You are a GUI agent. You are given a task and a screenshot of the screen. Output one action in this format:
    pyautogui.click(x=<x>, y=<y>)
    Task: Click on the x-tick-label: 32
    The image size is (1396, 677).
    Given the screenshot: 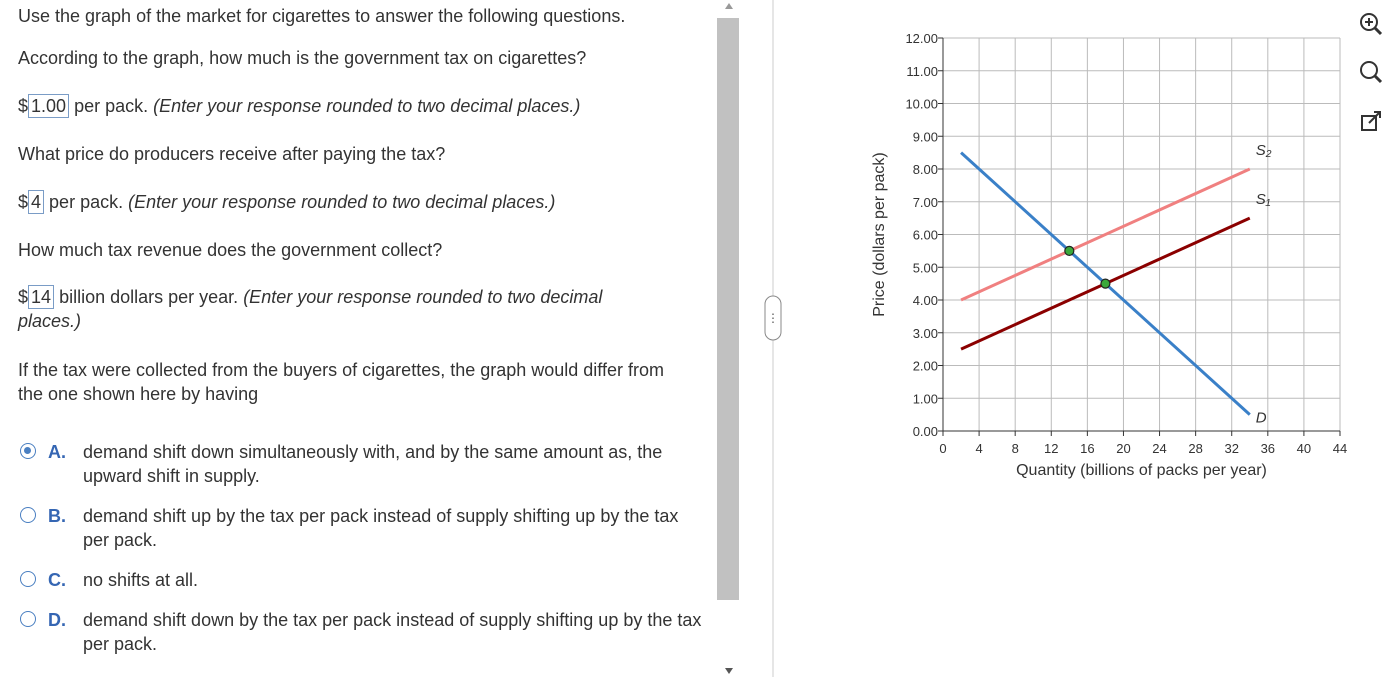 What is the action you would take?
    pyautogui.click(x=1231, y=448)
    